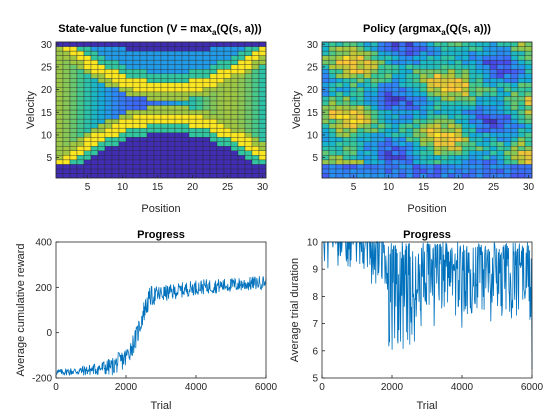  Describe the element at coordinates (161, 326) in the screenshot. I see `reward-series` at that location.